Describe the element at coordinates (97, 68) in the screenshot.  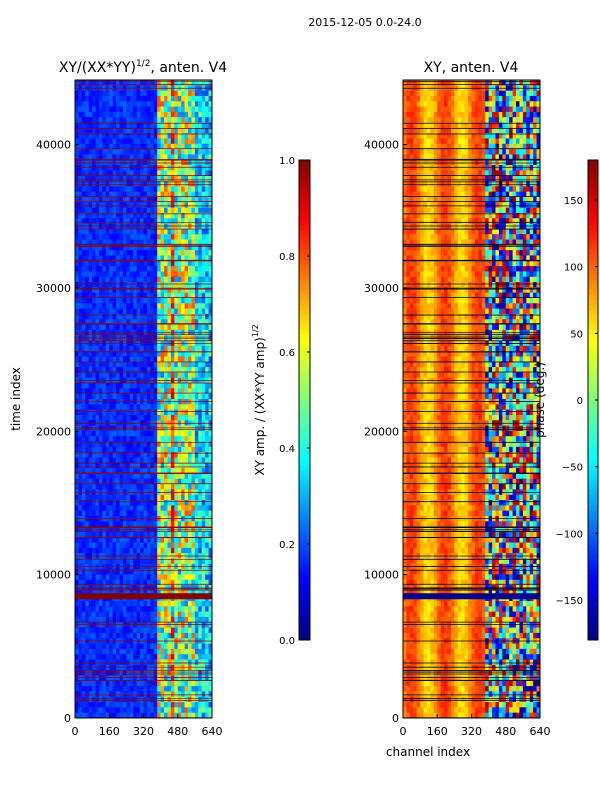
I see `left-title-main: XY/(XX*YY)` at that location.